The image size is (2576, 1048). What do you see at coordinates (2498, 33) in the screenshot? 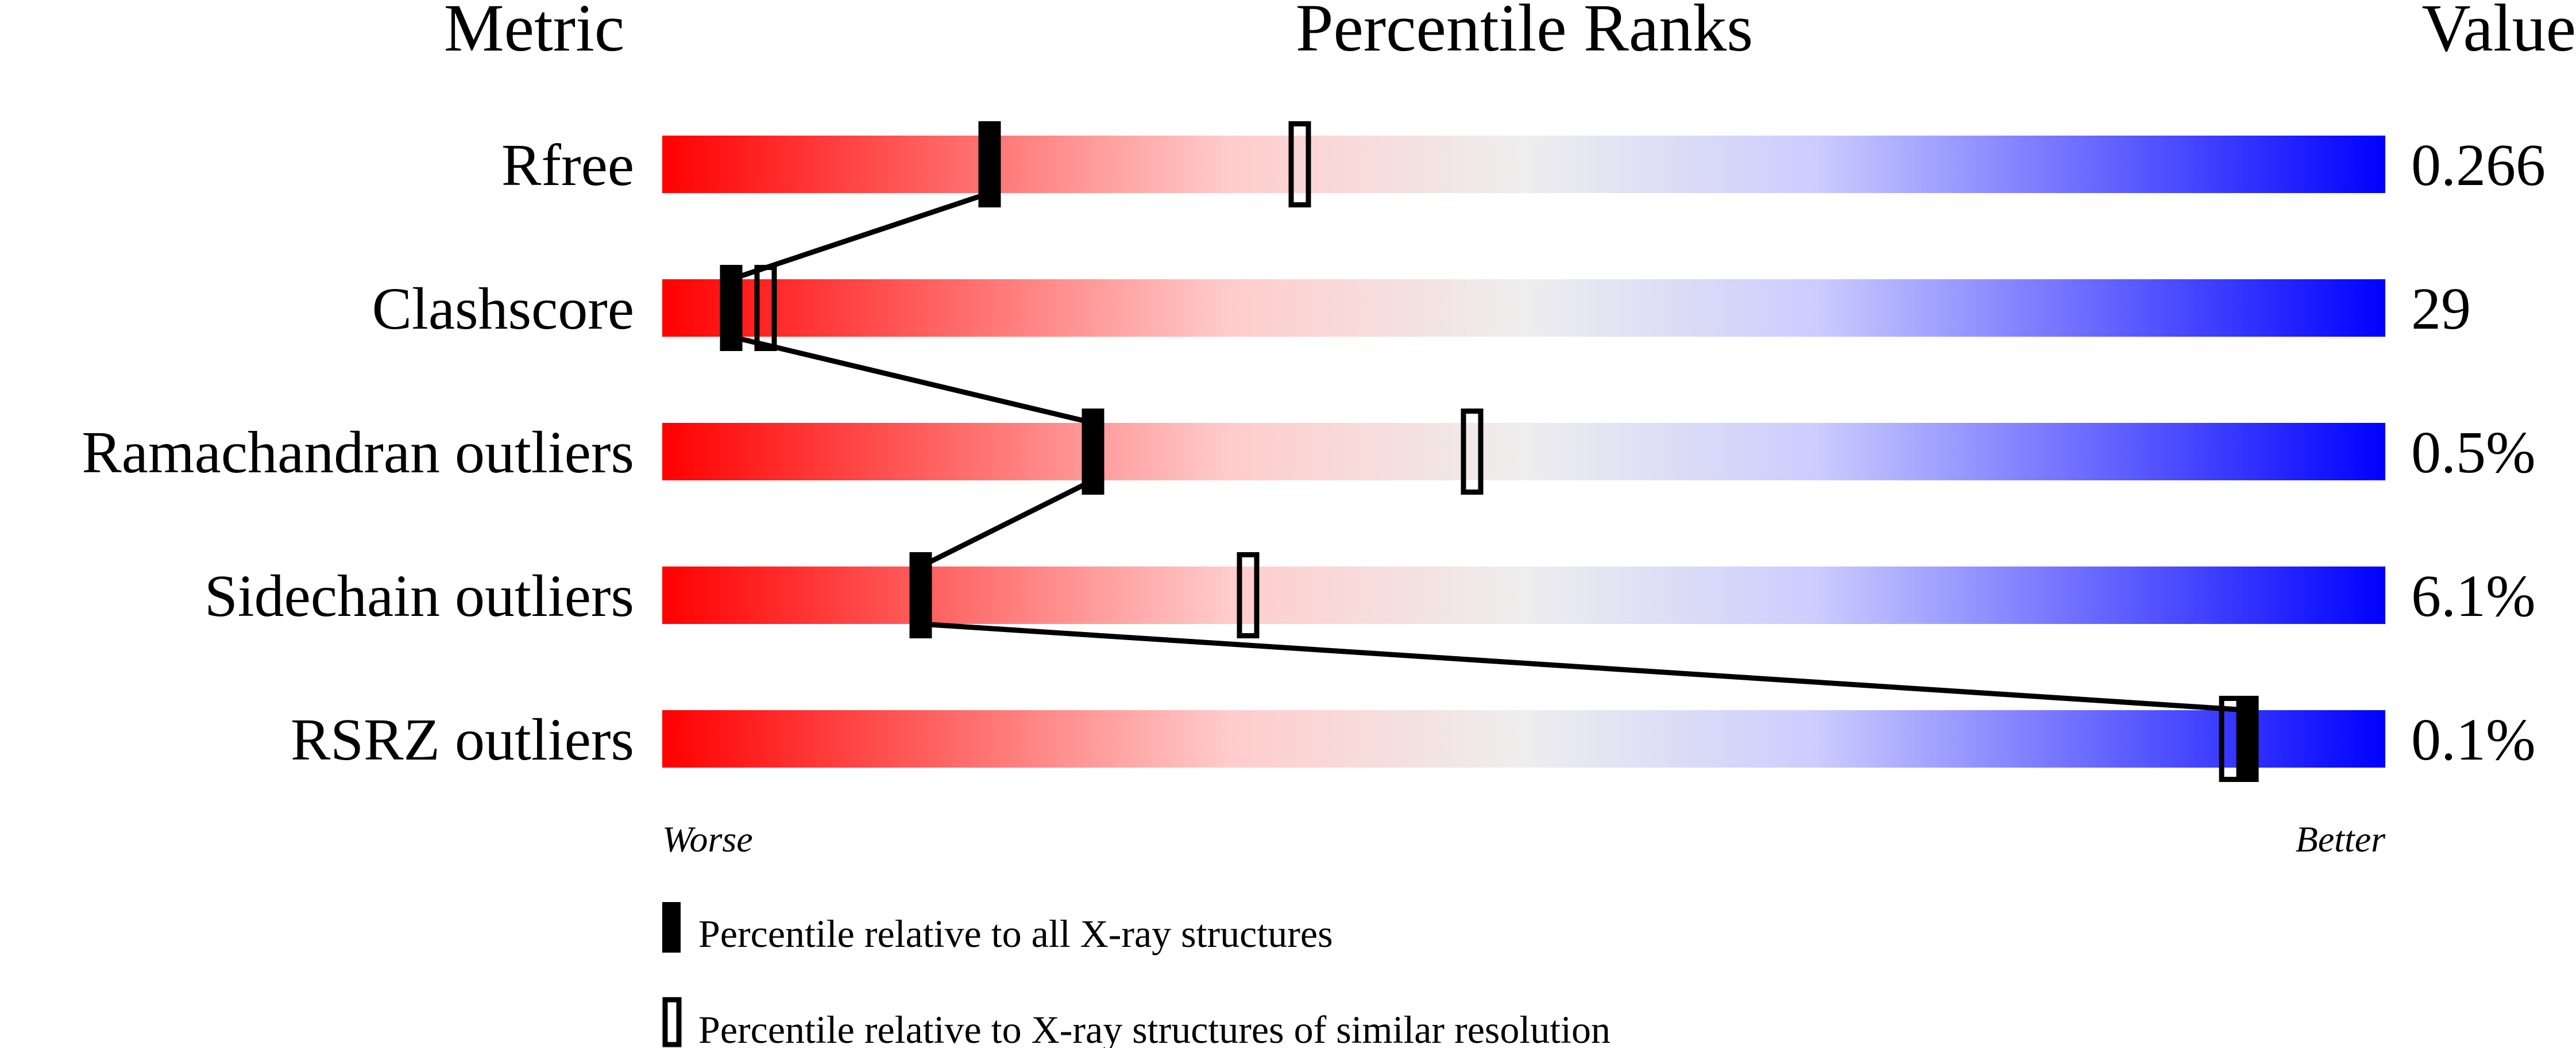
I see `header-value: Value` at bounding box center [2498, 33].